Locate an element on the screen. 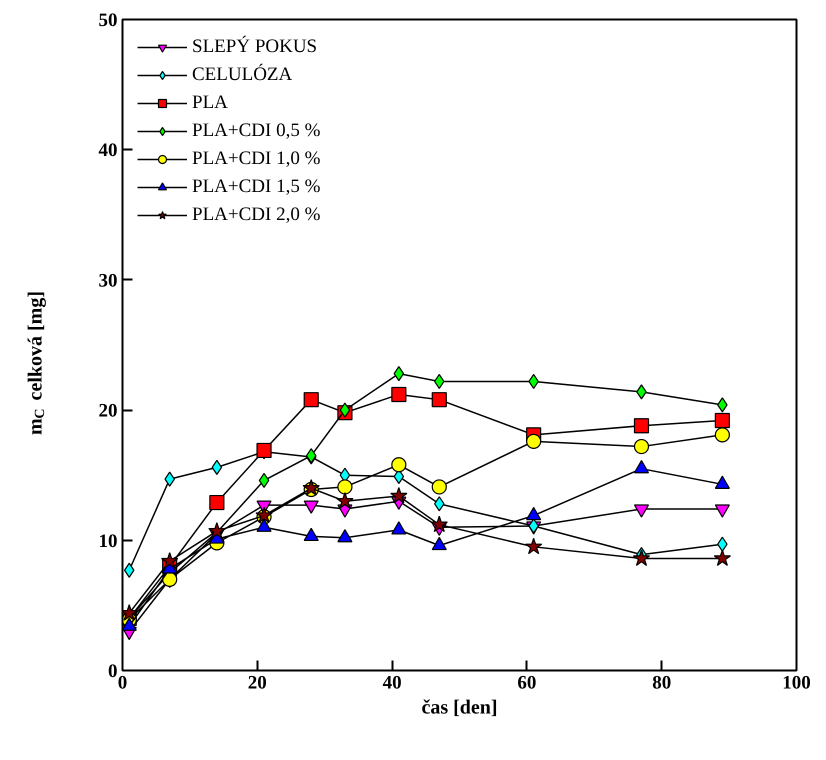  legend-label: PLA+CDI 2,0 % is located at coordinates (256, 215).